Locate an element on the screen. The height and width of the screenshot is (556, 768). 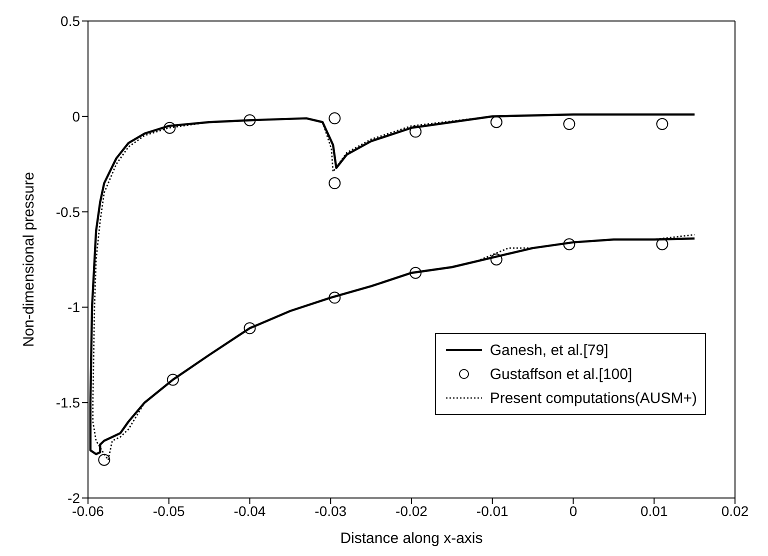
x-tick-label: -0.01 is located at coordinates (492, 510).